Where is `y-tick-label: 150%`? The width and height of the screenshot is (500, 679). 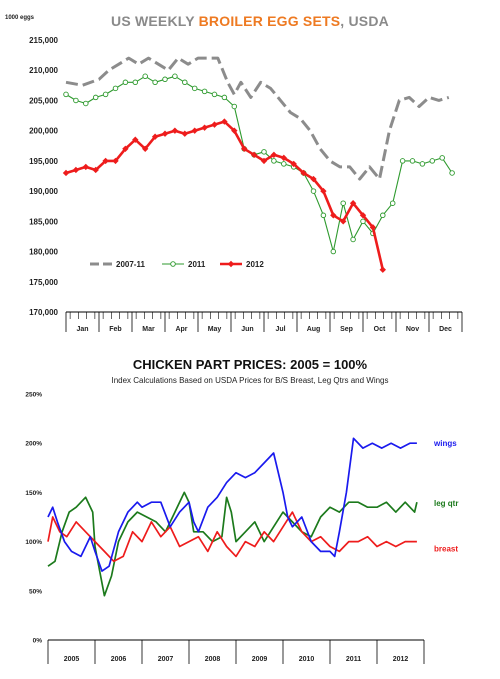 y-tick-label: 150% is located at coordinates (33, 493).